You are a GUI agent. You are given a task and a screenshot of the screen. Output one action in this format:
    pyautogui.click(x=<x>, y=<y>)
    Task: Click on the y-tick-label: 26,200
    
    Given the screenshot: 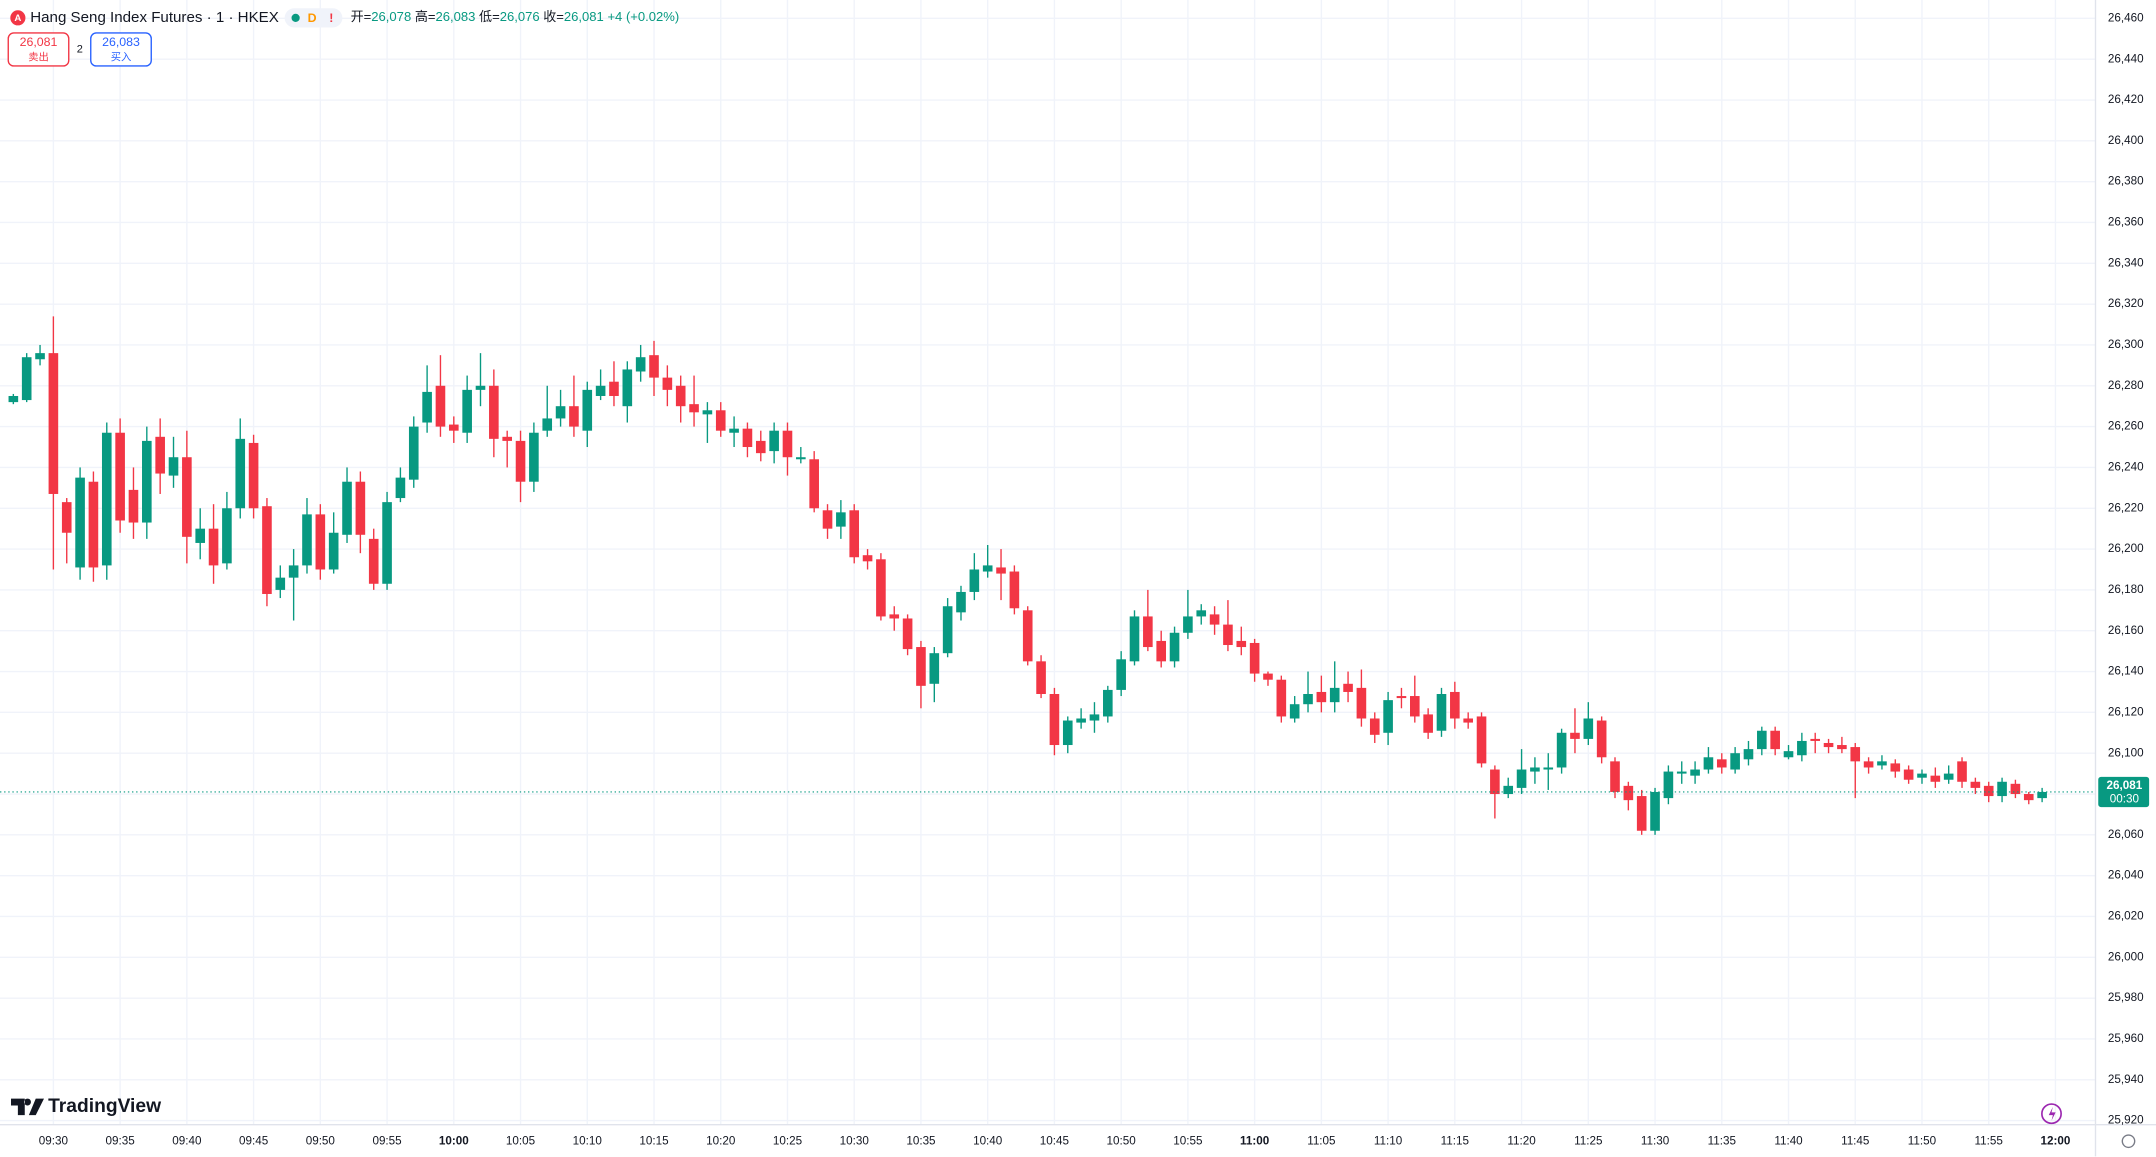 What is the action you would take?
    pyautogui.click(x=2126, y=548)
    